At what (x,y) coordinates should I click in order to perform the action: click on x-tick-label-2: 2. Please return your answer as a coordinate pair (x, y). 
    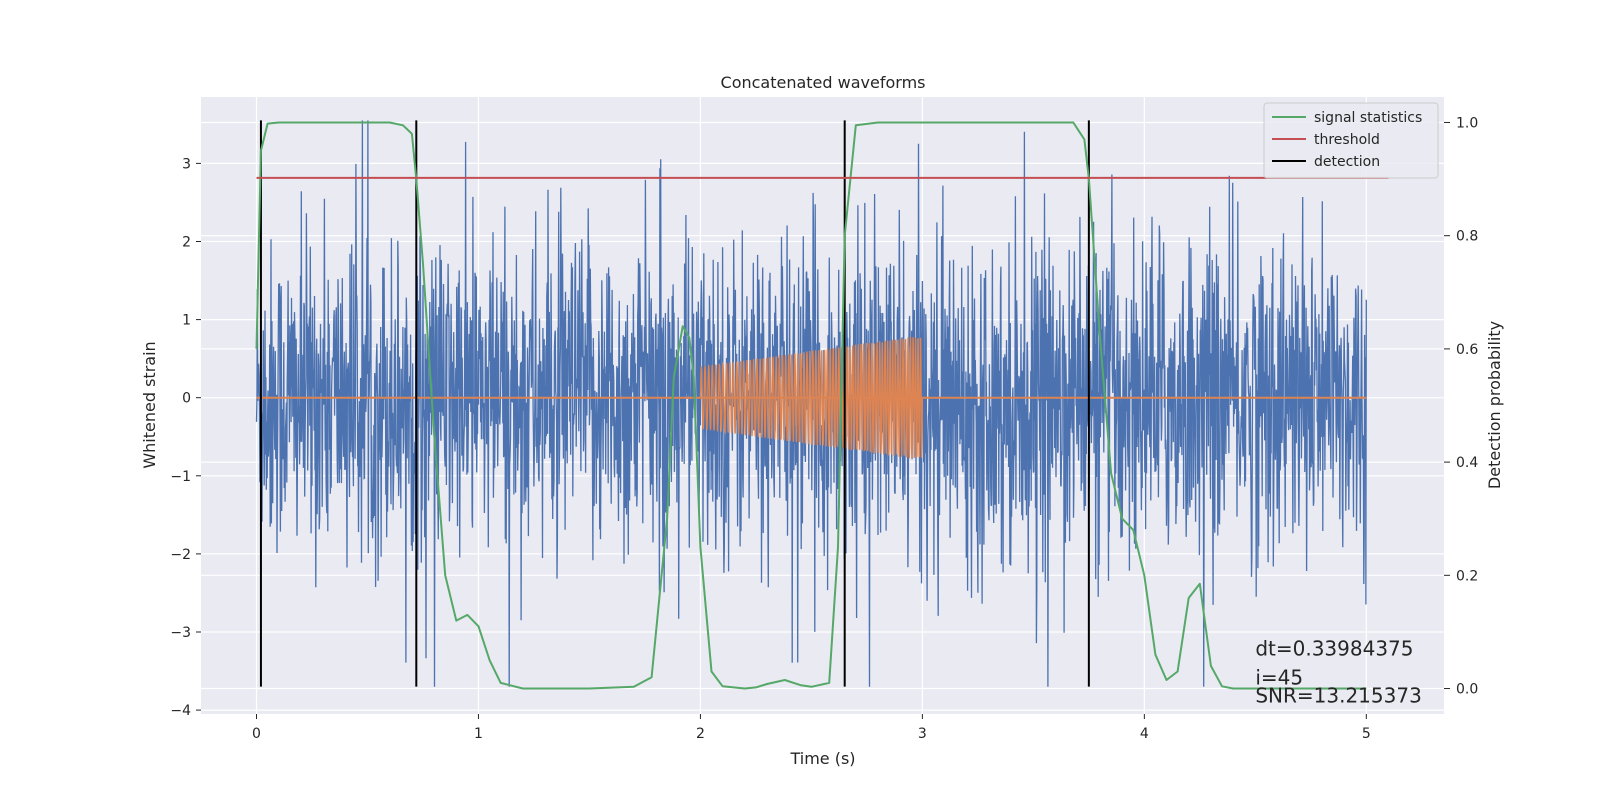
    Looking at the image, I should click on (700, 734).